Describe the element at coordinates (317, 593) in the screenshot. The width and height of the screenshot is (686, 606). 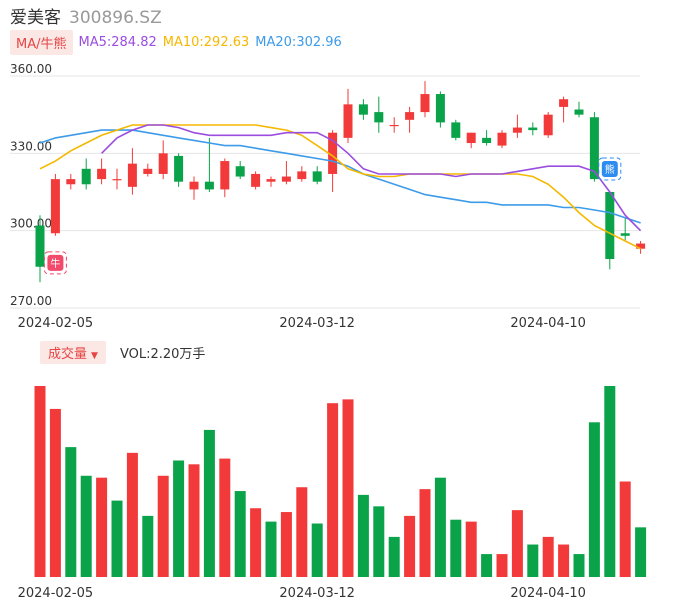
I see `volume-x-tick-label: 2024-03-12` at that location.